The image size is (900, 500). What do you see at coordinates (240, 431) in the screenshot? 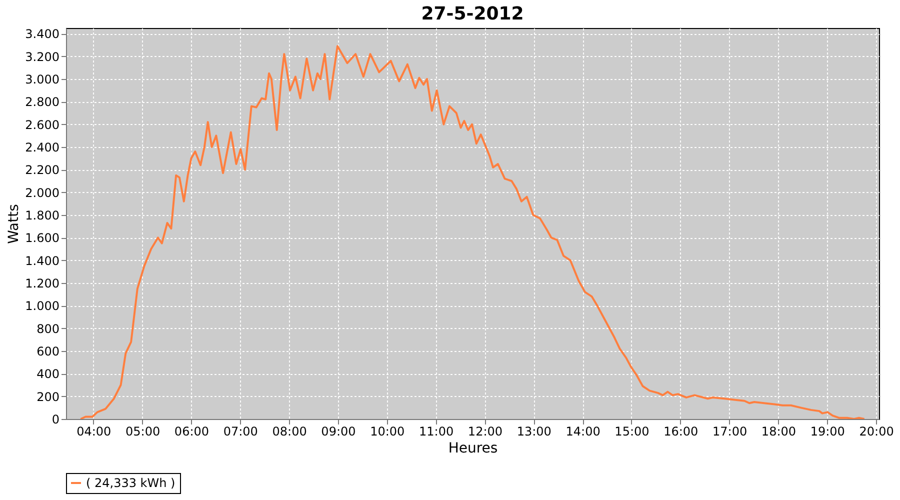
I see `x-tick-label: 07:00` at bounding box center [240, 431].